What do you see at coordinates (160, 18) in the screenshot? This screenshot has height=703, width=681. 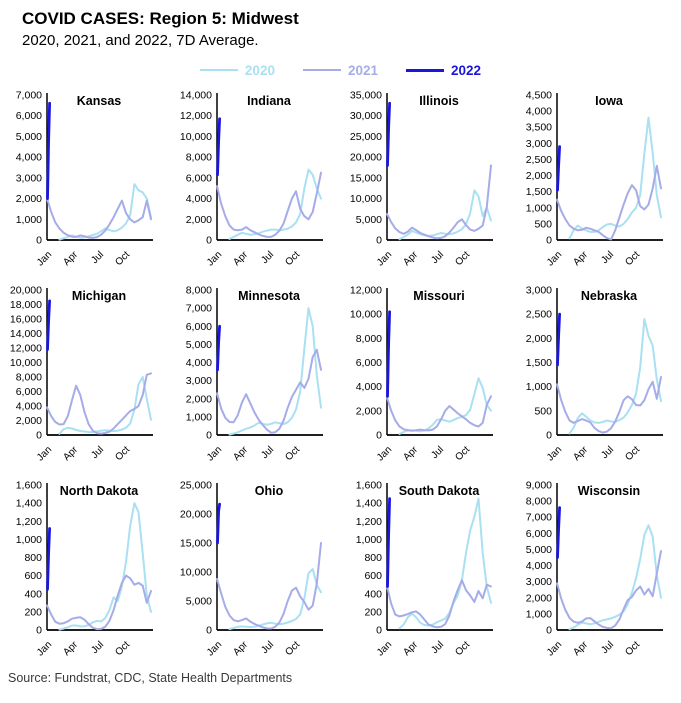 I see `page-title: COVID CASES: Region 5: Midwest` at bounding box center [160, 18].